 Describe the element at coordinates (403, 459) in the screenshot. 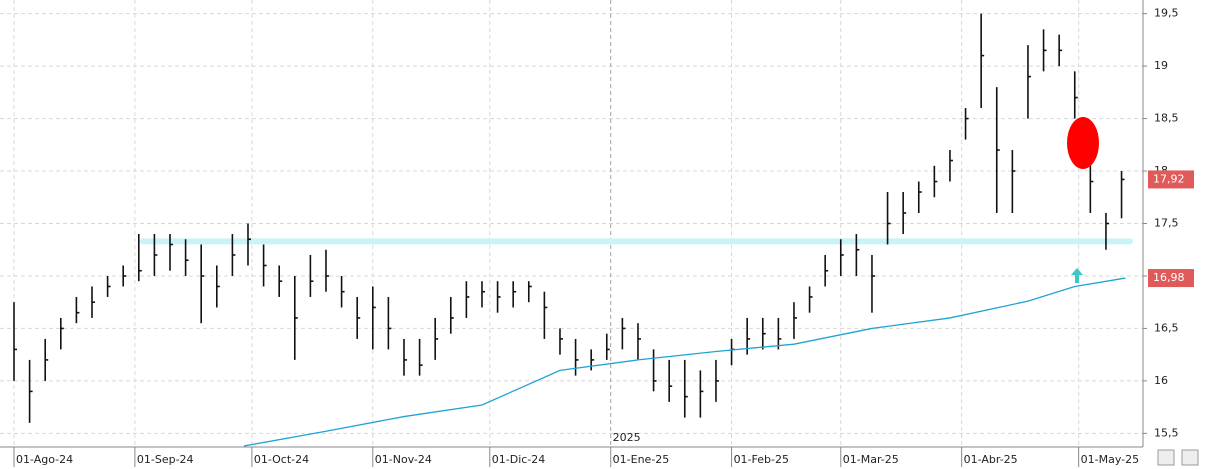

I see `x-tick-label: 01-Nov-24` at that location.